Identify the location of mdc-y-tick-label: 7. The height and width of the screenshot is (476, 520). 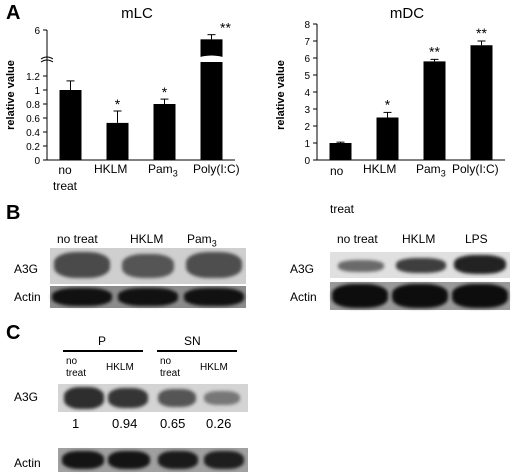
(307, 42).